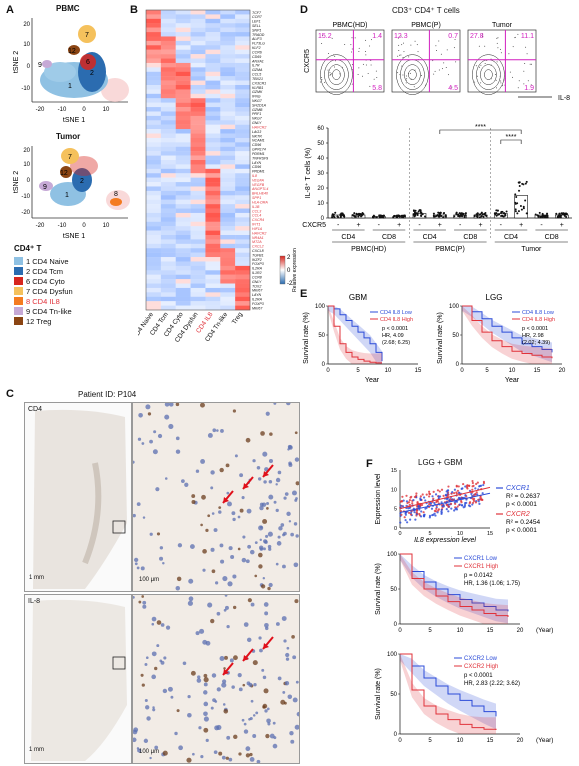 This screenshot has height=766, width=579. What do you see at coordinates (518, 514) in the screenshot?
I see `cxcr2-name: CXCR2` at bounding box center [518, 514].